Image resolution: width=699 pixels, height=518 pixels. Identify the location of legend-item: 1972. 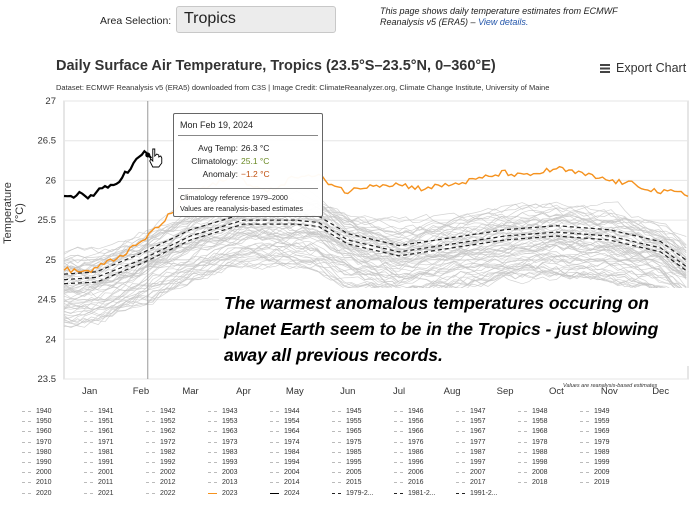
(161, 442).